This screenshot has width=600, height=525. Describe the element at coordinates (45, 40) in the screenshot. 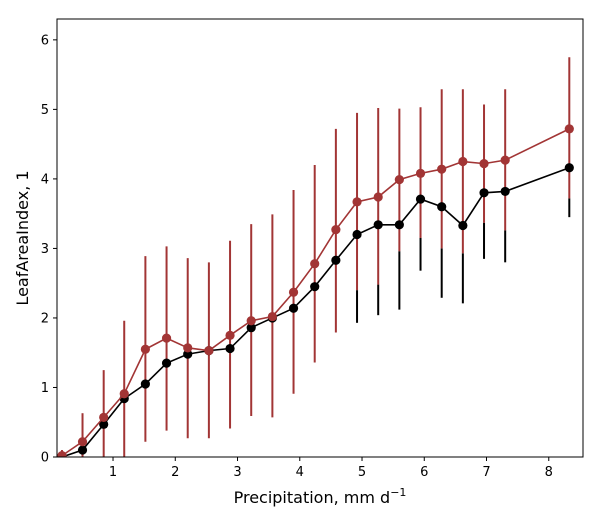

I see `y-tick-label: 6` at that location.